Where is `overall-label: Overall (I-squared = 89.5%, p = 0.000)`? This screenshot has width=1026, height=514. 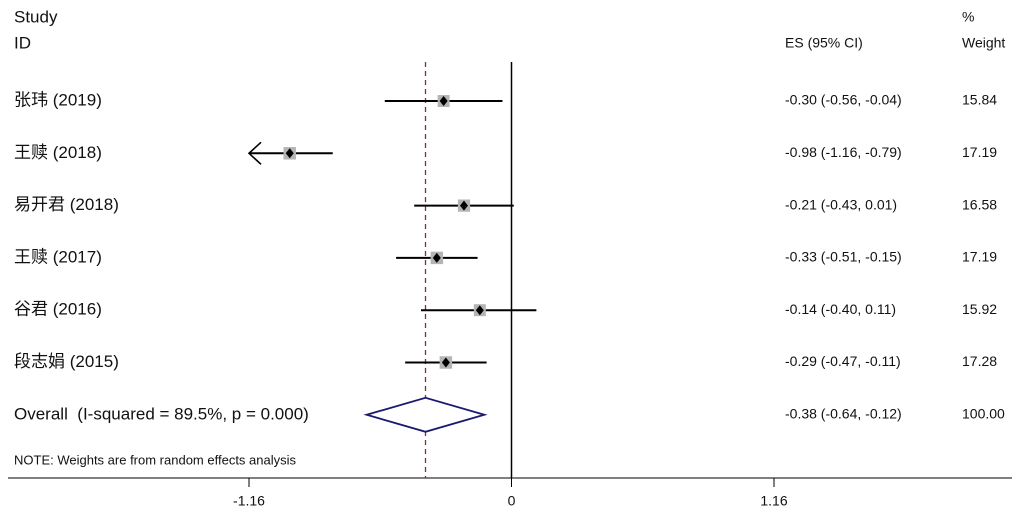
overall-label: Overall (I-squared = 89.5%, p = 0.000) is located at coordinates (161, 413).